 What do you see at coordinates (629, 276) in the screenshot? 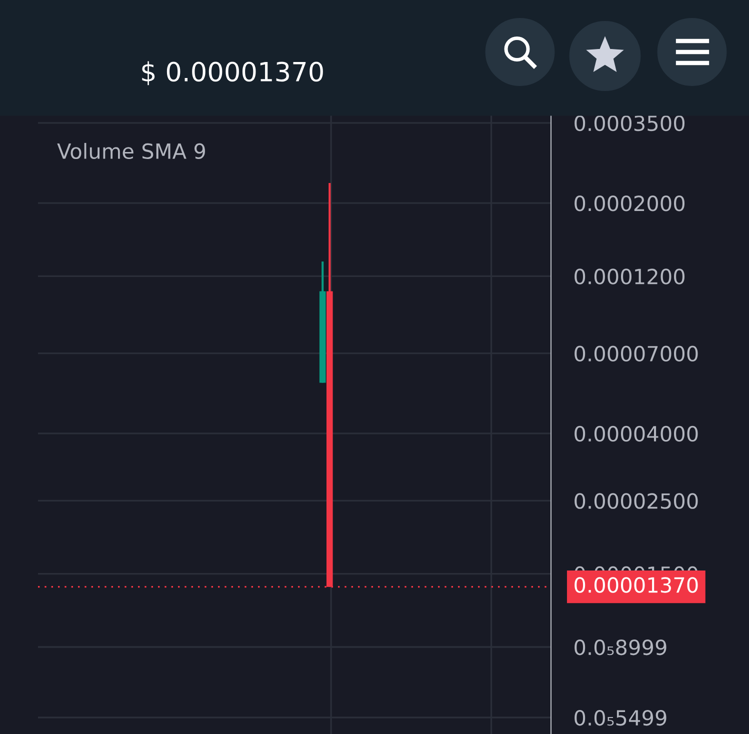
I see `y-tick-label: 0.0001200` at bounding box center [629, 276].